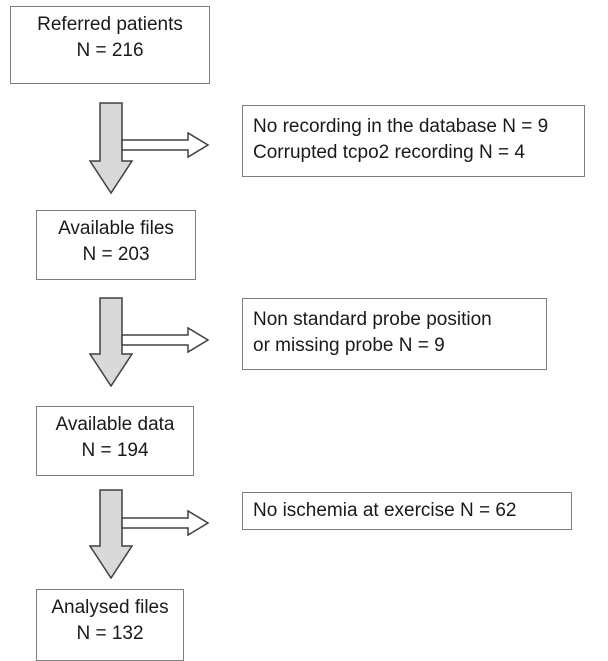  I want to click on referred-title: Referred patients, so click(110, 24).